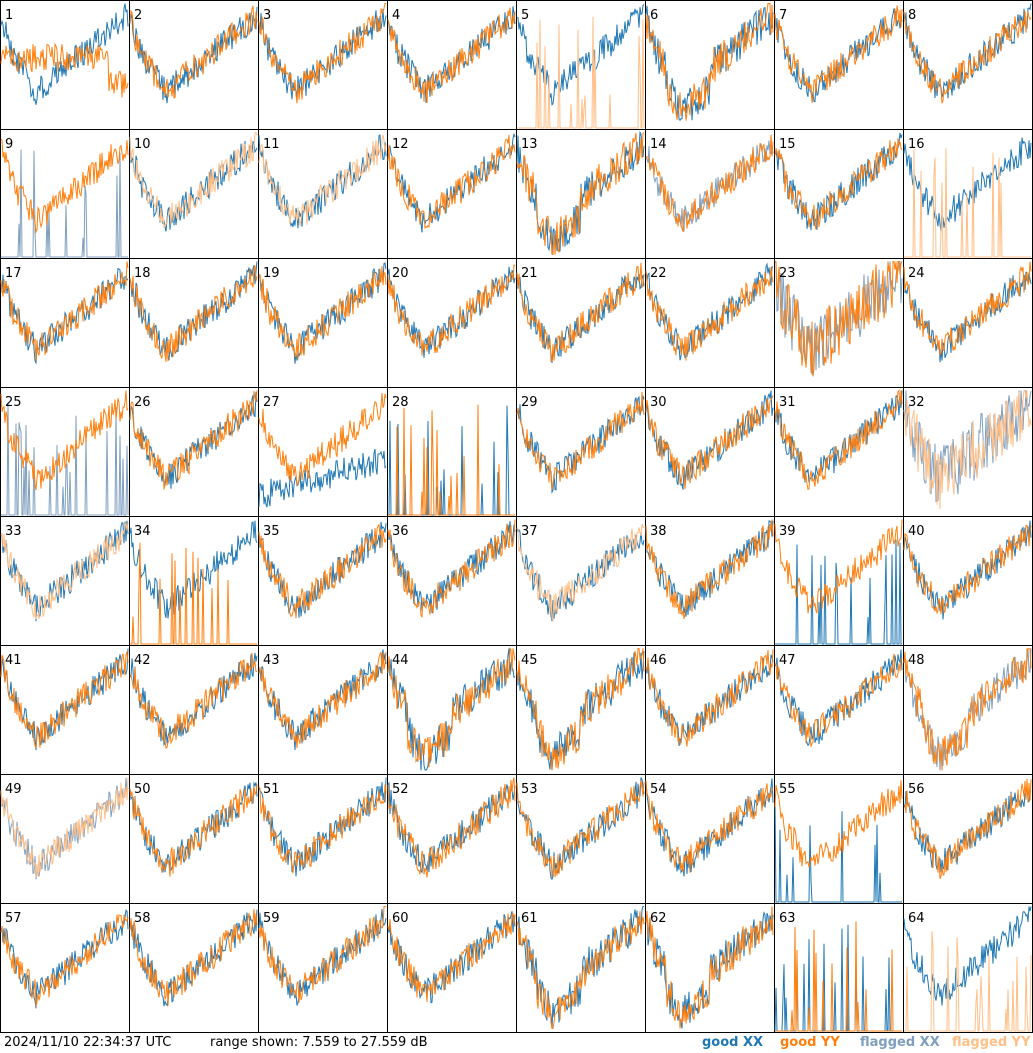 The width and height of the screenshot is (1033, 1053). Describe the element at coordinates (787, 789) in the screenshot. I see `panel-label: 55` at that location.